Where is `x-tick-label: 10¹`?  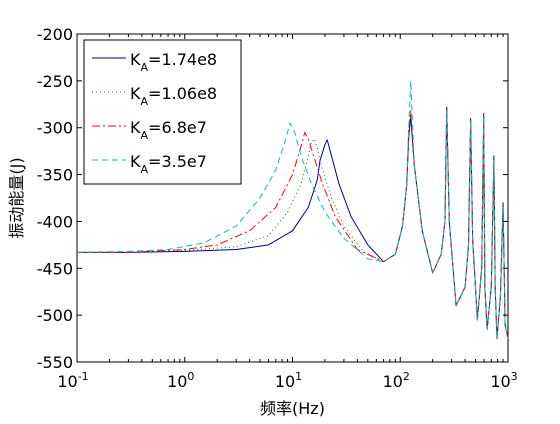 x-tick-label: 10¹ is located at coordinates (288, 380).